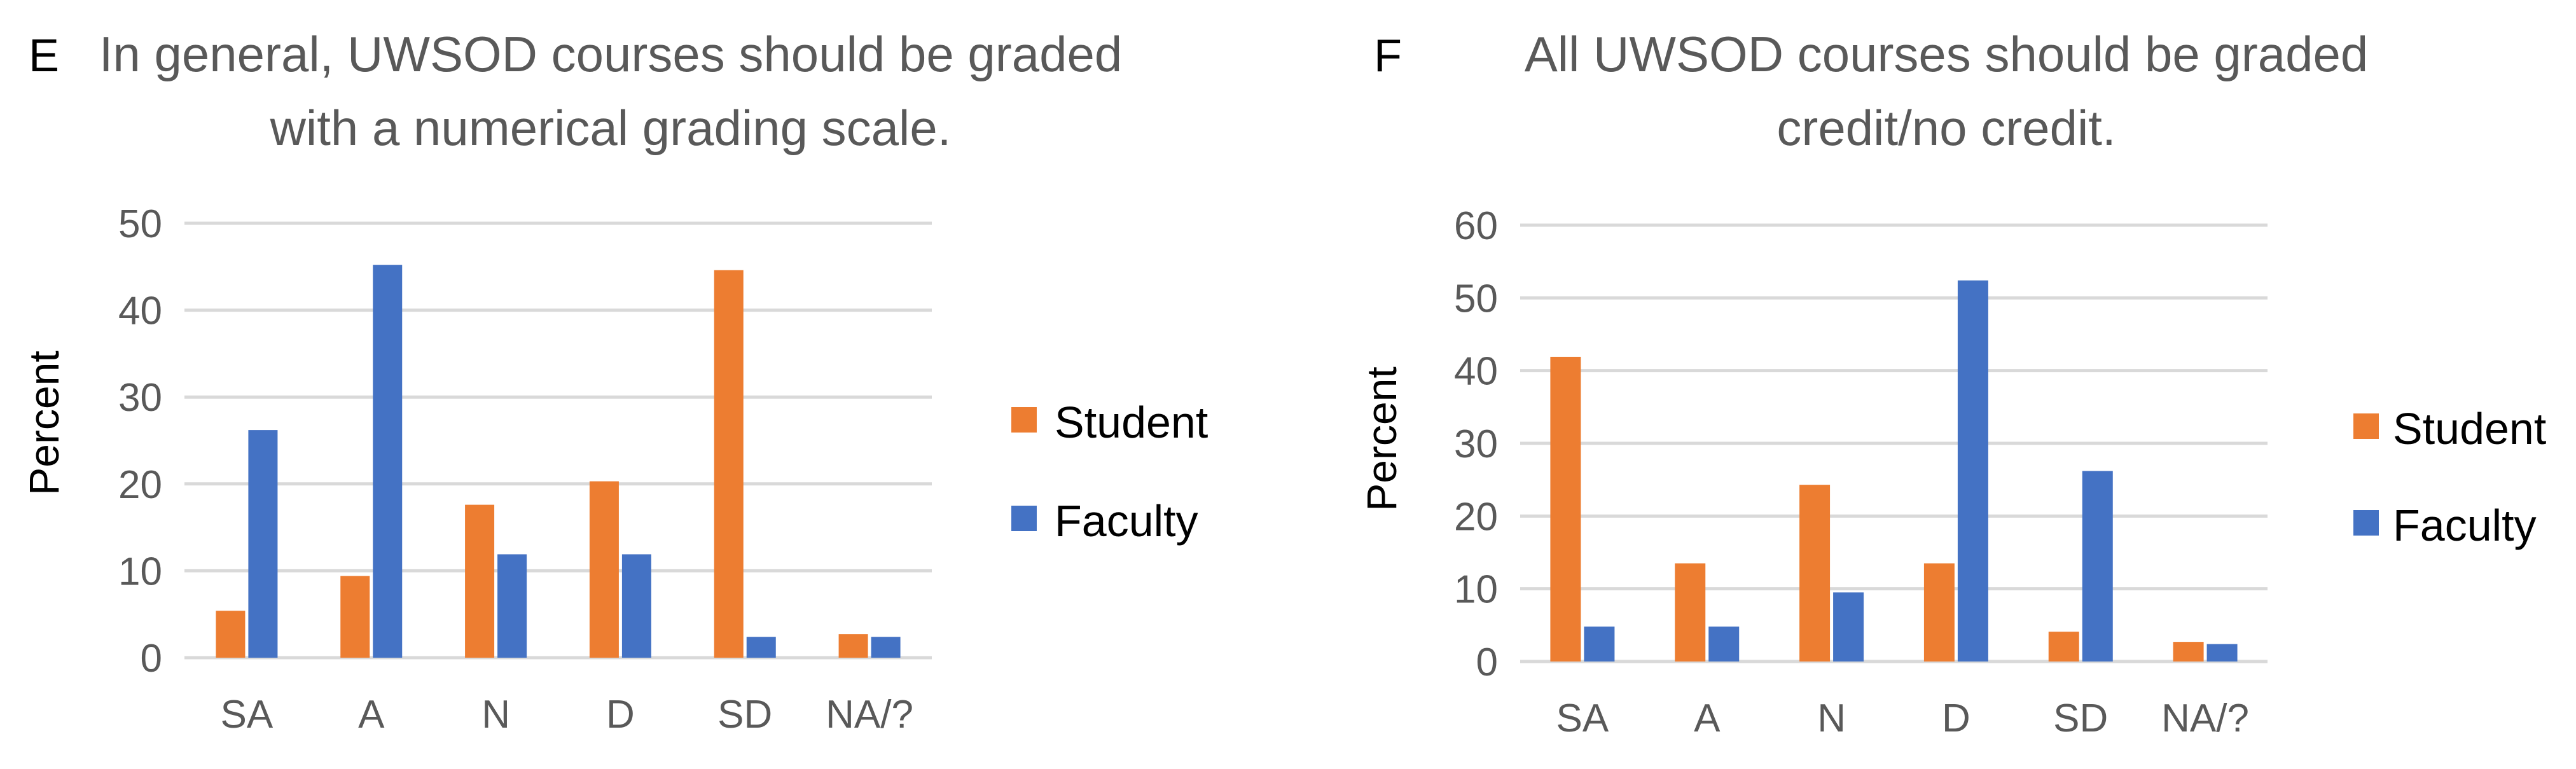 The width and height of the screenshot is (2576, 769). What do you see at coordinates (44, 56) in the screenshot?
I see `panel-label-e: E` at bounding box center [44, 56].